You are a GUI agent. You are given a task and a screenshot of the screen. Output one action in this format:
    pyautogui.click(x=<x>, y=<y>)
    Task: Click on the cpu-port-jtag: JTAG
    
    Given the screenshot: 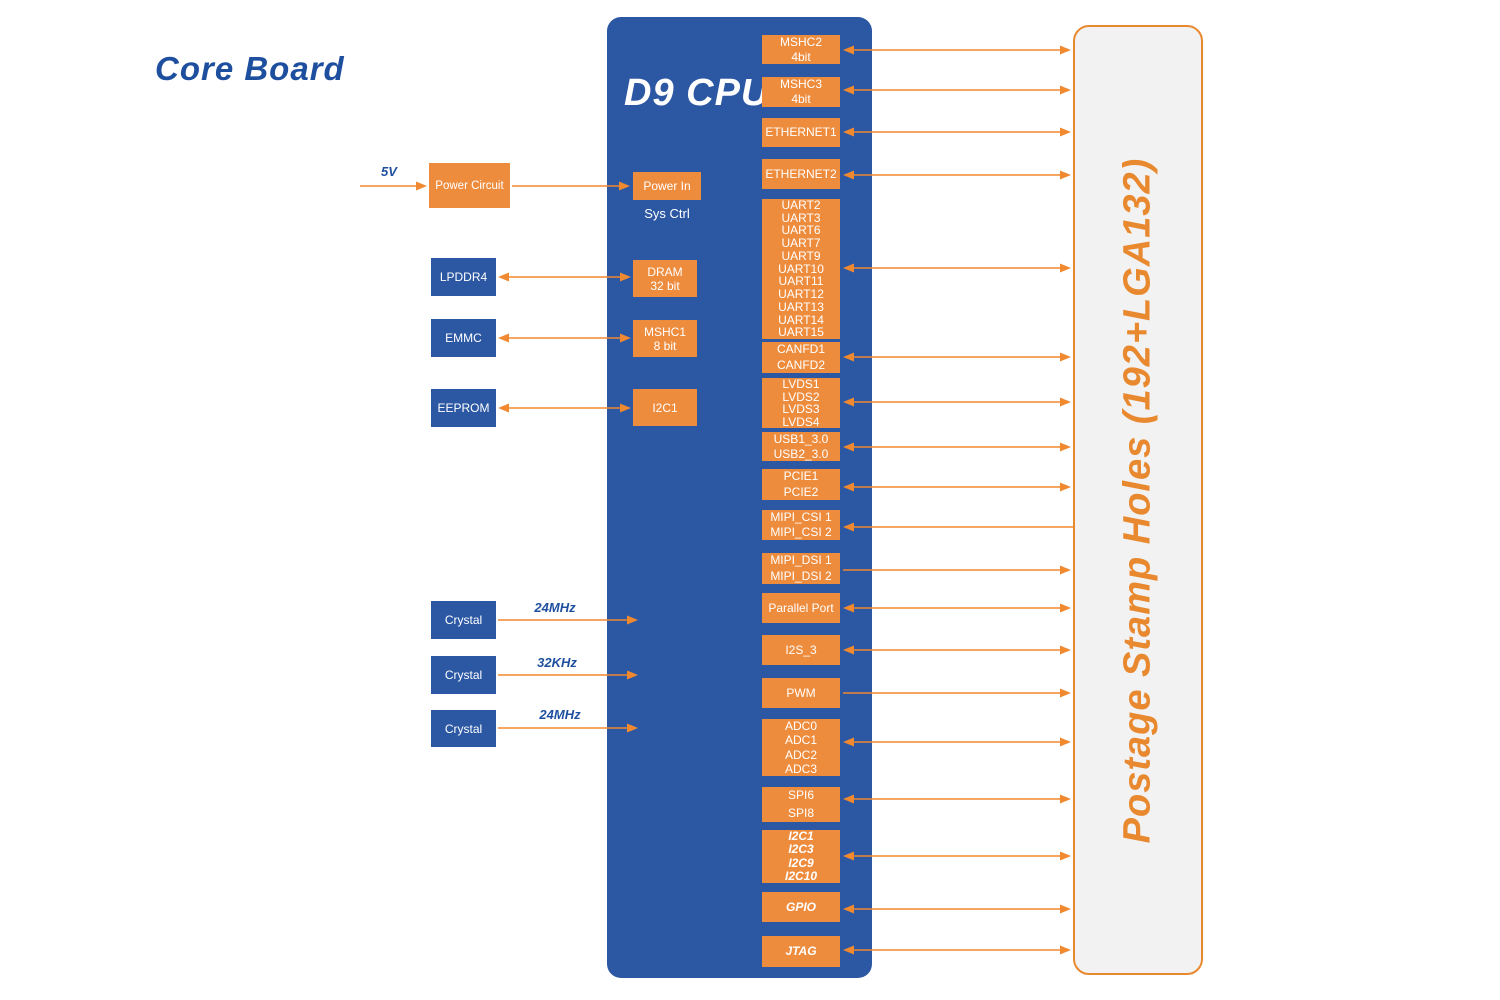 What is the action you would take?
    pyautogui.click(x=801, y=951)
    